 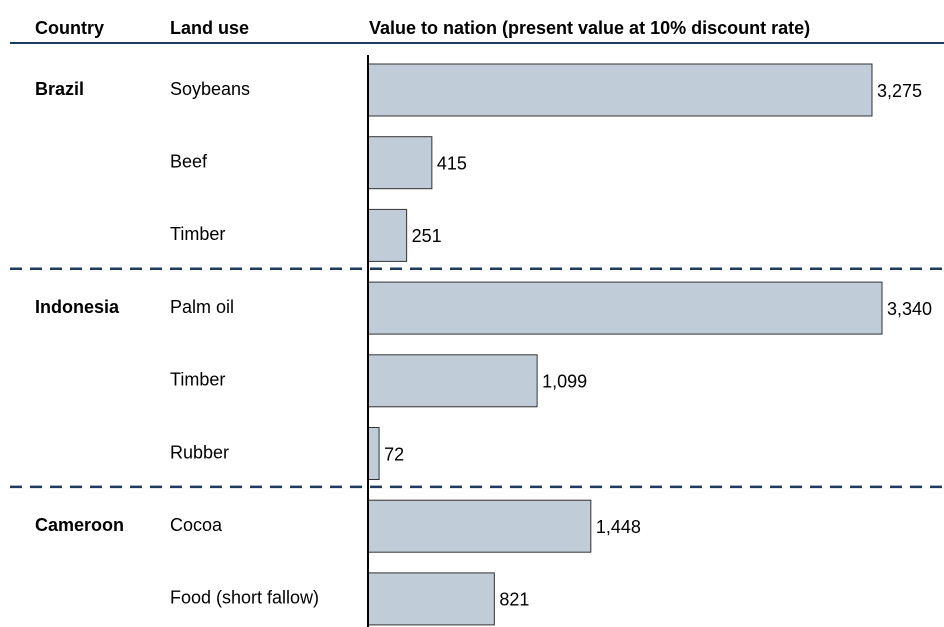 What do you see at coordinates (618, 527) in the screenshot?
I see `value-label: 1,448` at bounding box center [618, 527].